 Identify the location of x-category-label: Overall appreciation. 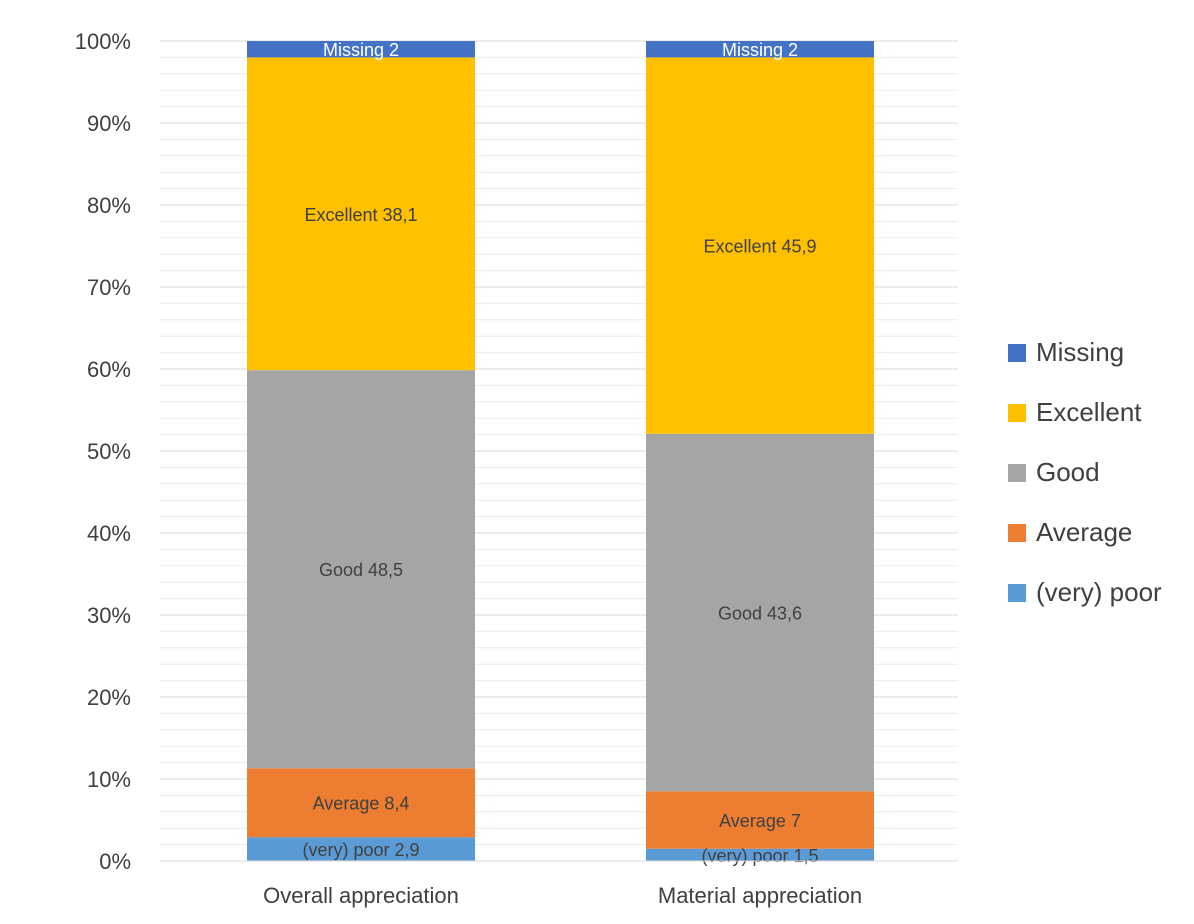
(361, 895).